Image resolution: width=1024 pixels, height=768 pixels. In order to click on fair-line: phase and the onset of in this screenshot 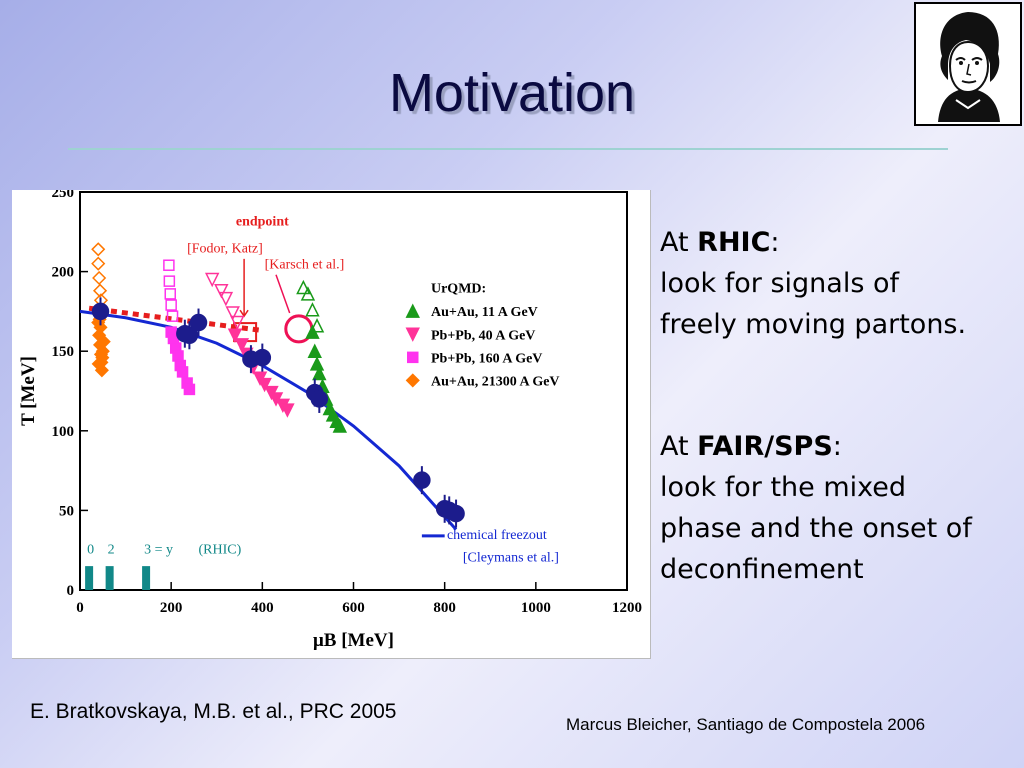, I will do `click(816, 528)`.